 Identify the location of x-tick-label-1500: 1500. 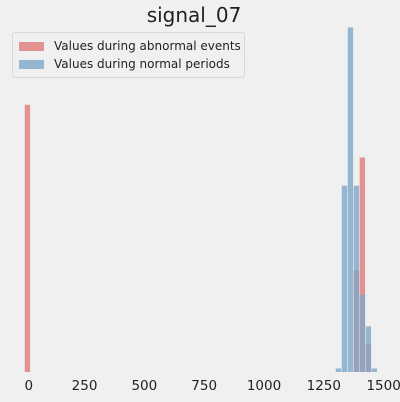
(383, 386).